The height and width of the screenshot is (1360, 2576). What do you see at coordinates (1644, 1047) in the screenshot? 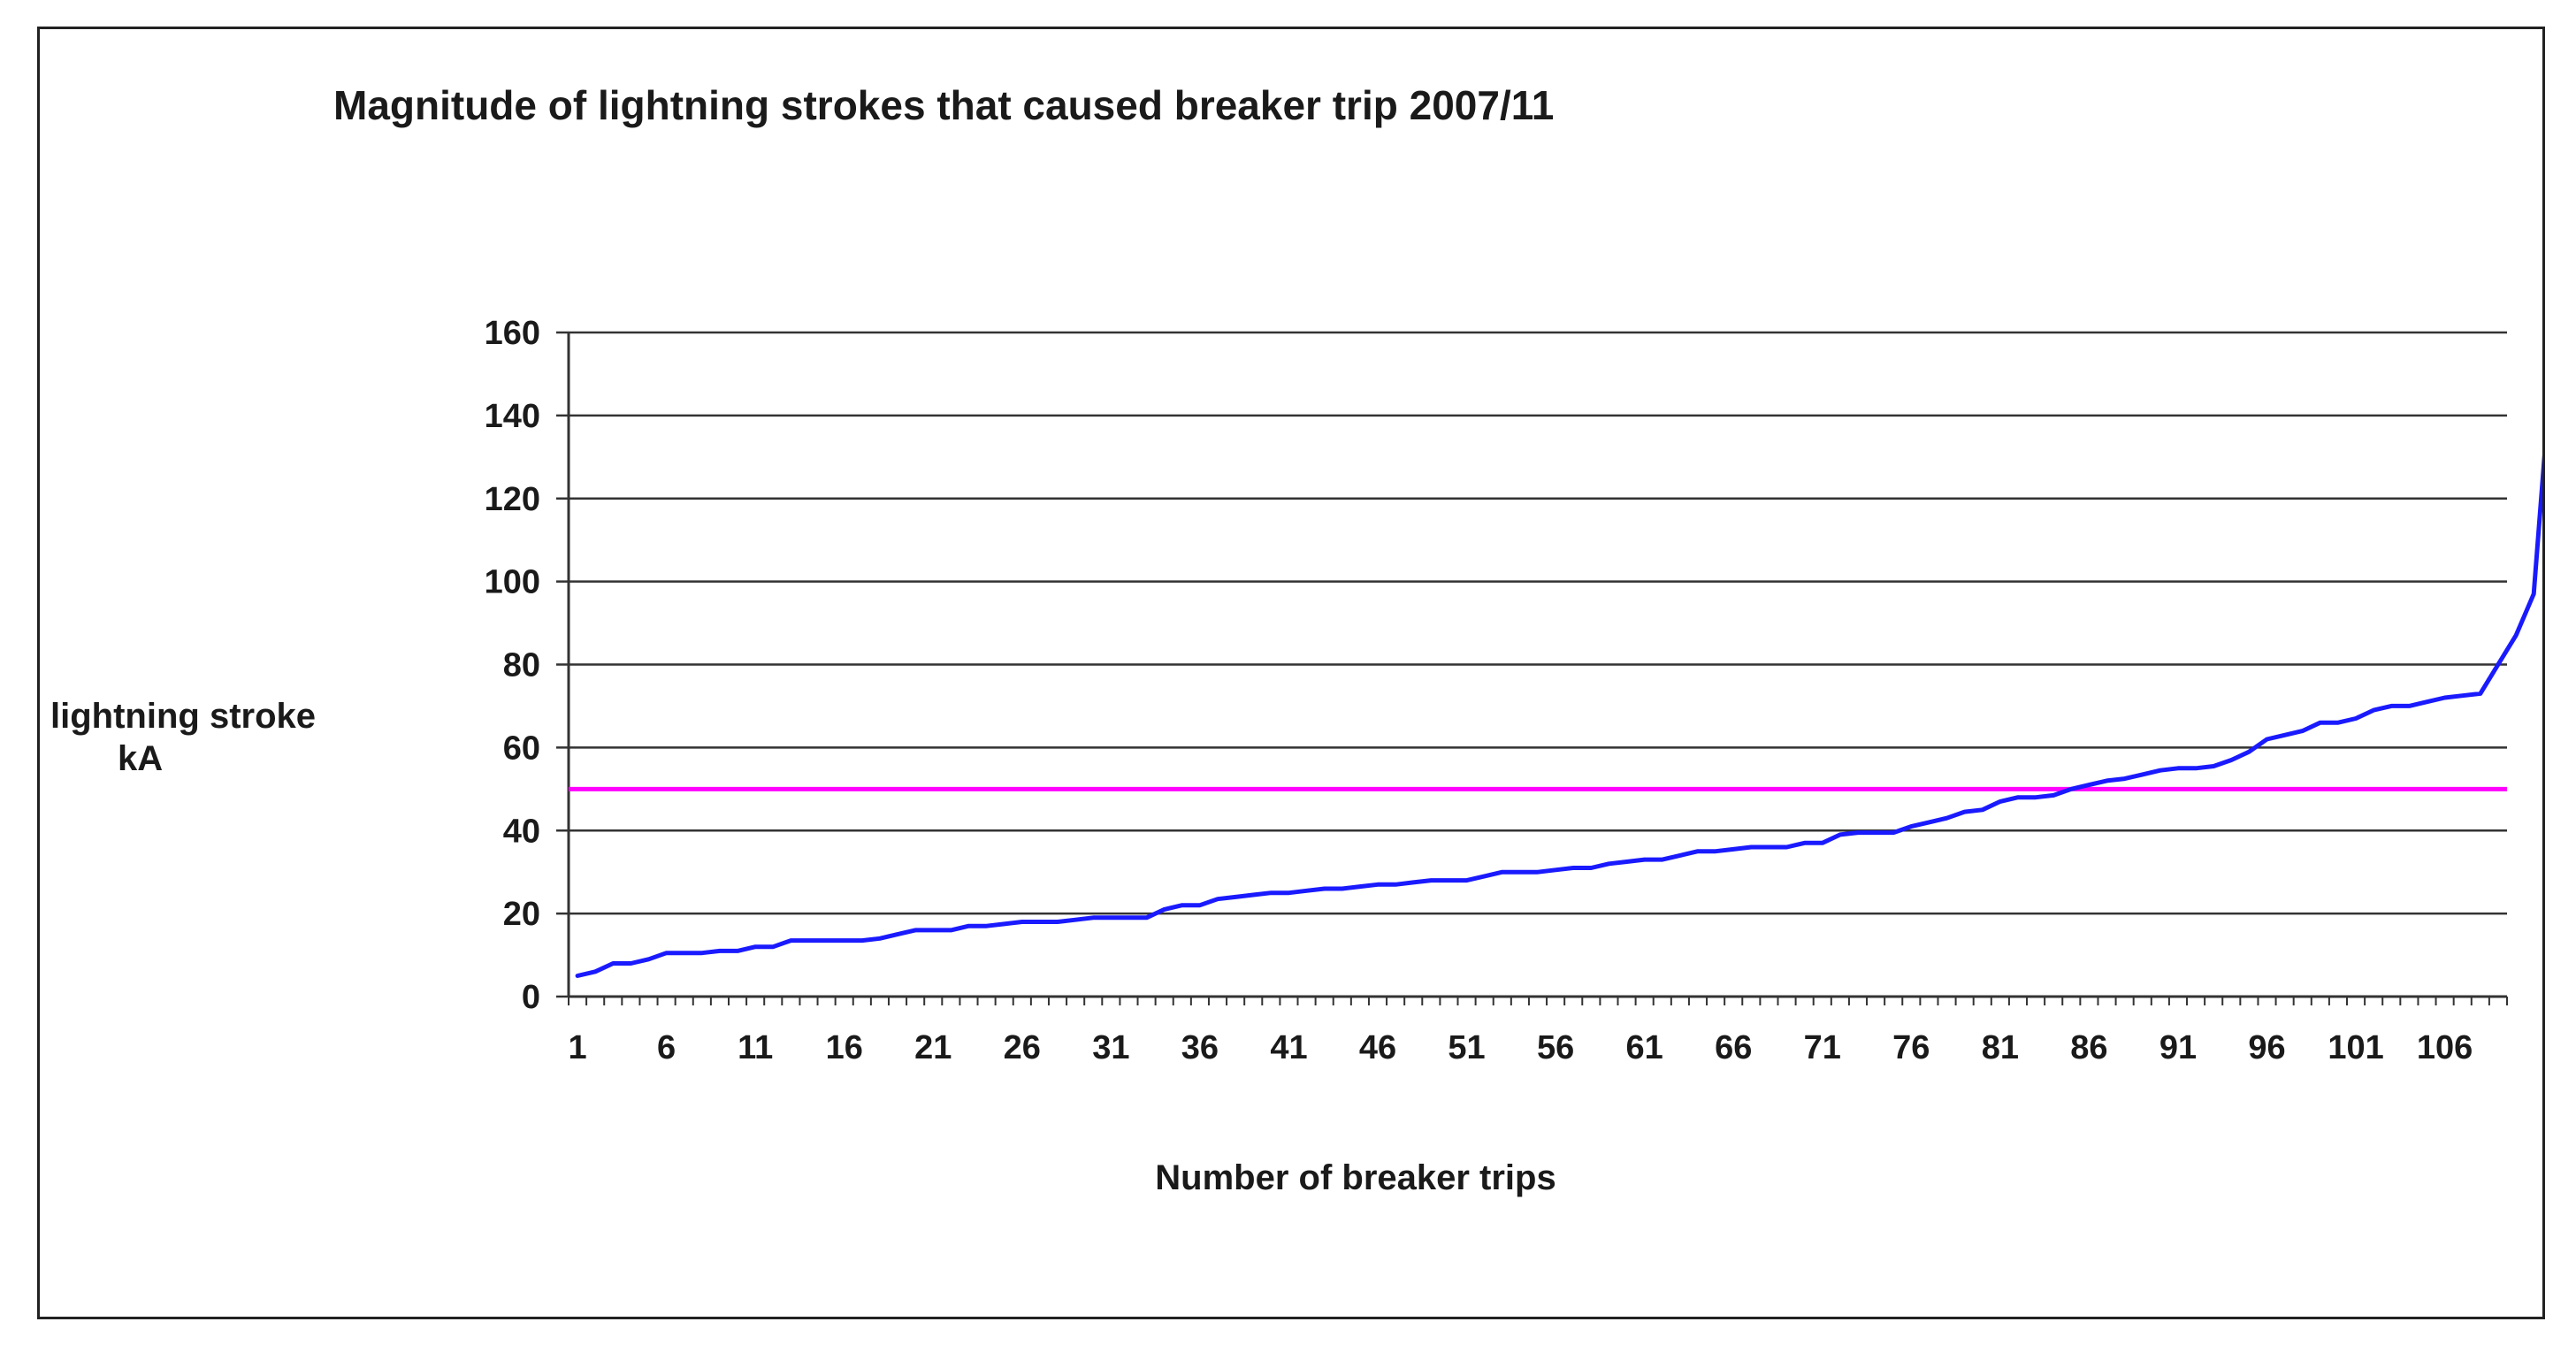
I see `x-tick-label-61: 61` at bounding box center [1644, 1047].